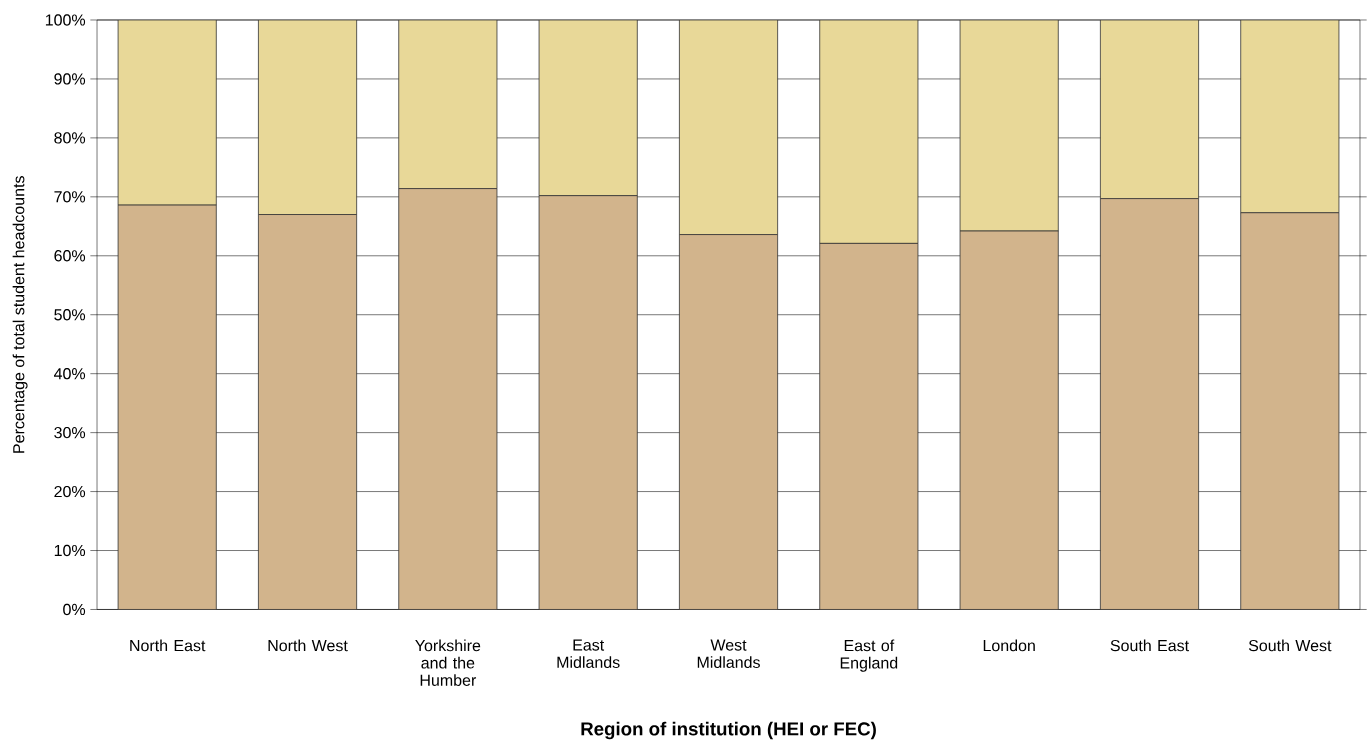  What do you see at coordinates (70, 256) in the screenshot?
I see `y-tick-label: 60%` at bounding box center [70, 256].